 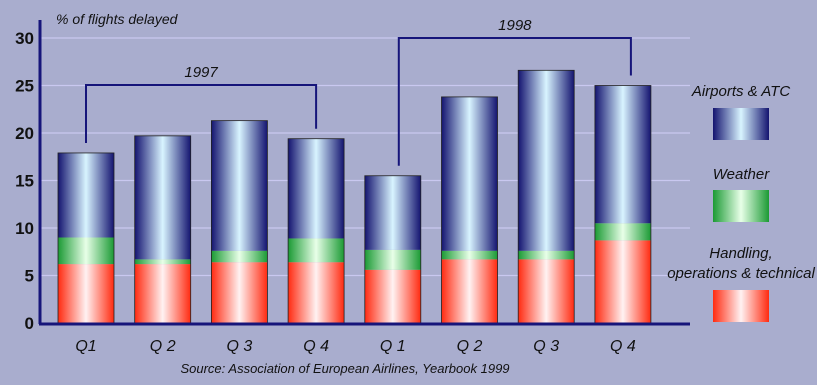 I want to click on x-tick-label: Q1, so click(x=85, y=346).